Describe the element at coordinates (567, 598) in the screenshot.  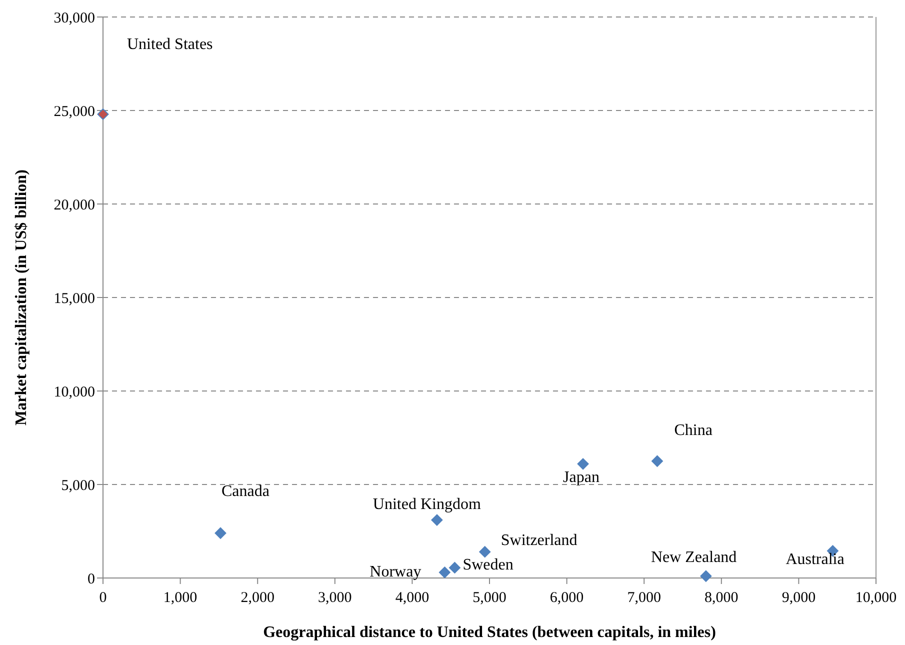
I see `x-tick-label: 6,000` at that location.